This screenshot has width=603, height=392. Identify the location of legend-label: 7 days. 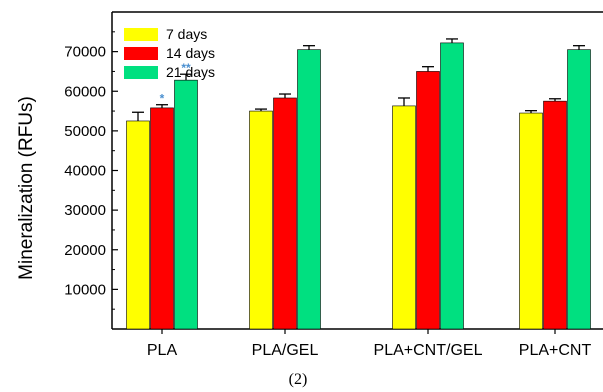
(186, 34).